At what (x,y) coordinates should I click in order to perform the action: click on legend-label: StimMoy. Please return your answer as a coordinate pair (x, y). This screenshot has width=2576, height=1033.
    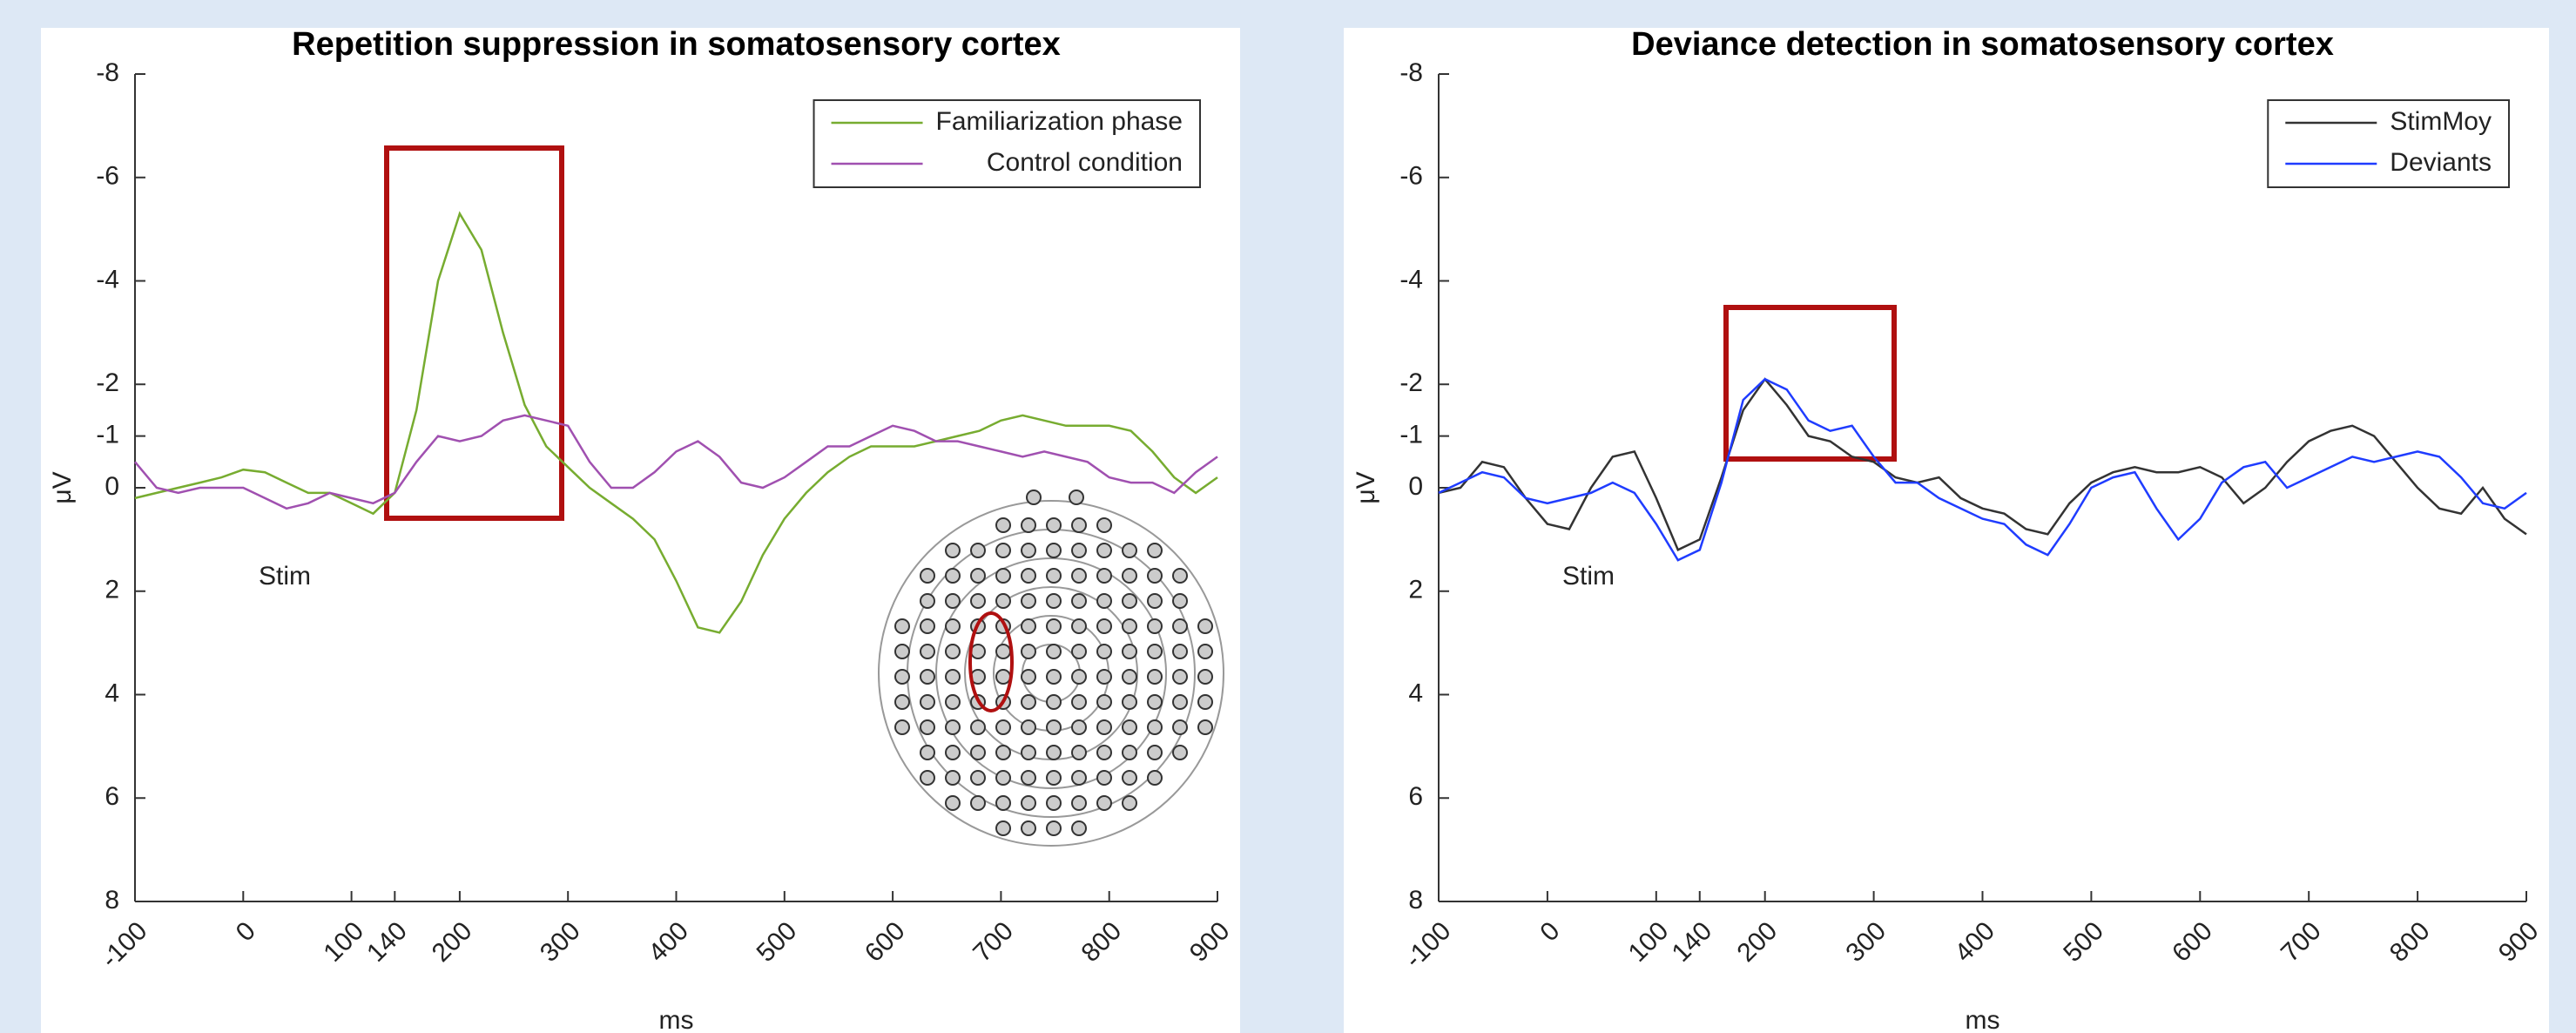
    Looking at the image, I should click on (2441, 121).